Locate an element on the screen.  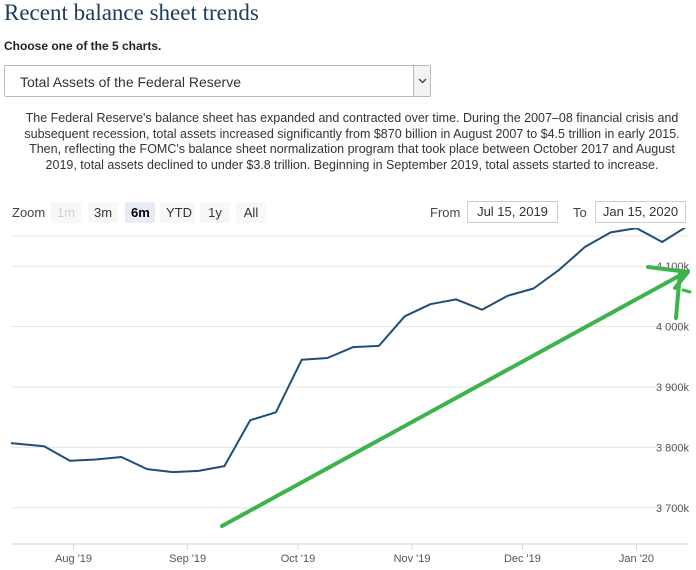
y-tick-label-2: 3 900k is located at coordinates (673, 388).